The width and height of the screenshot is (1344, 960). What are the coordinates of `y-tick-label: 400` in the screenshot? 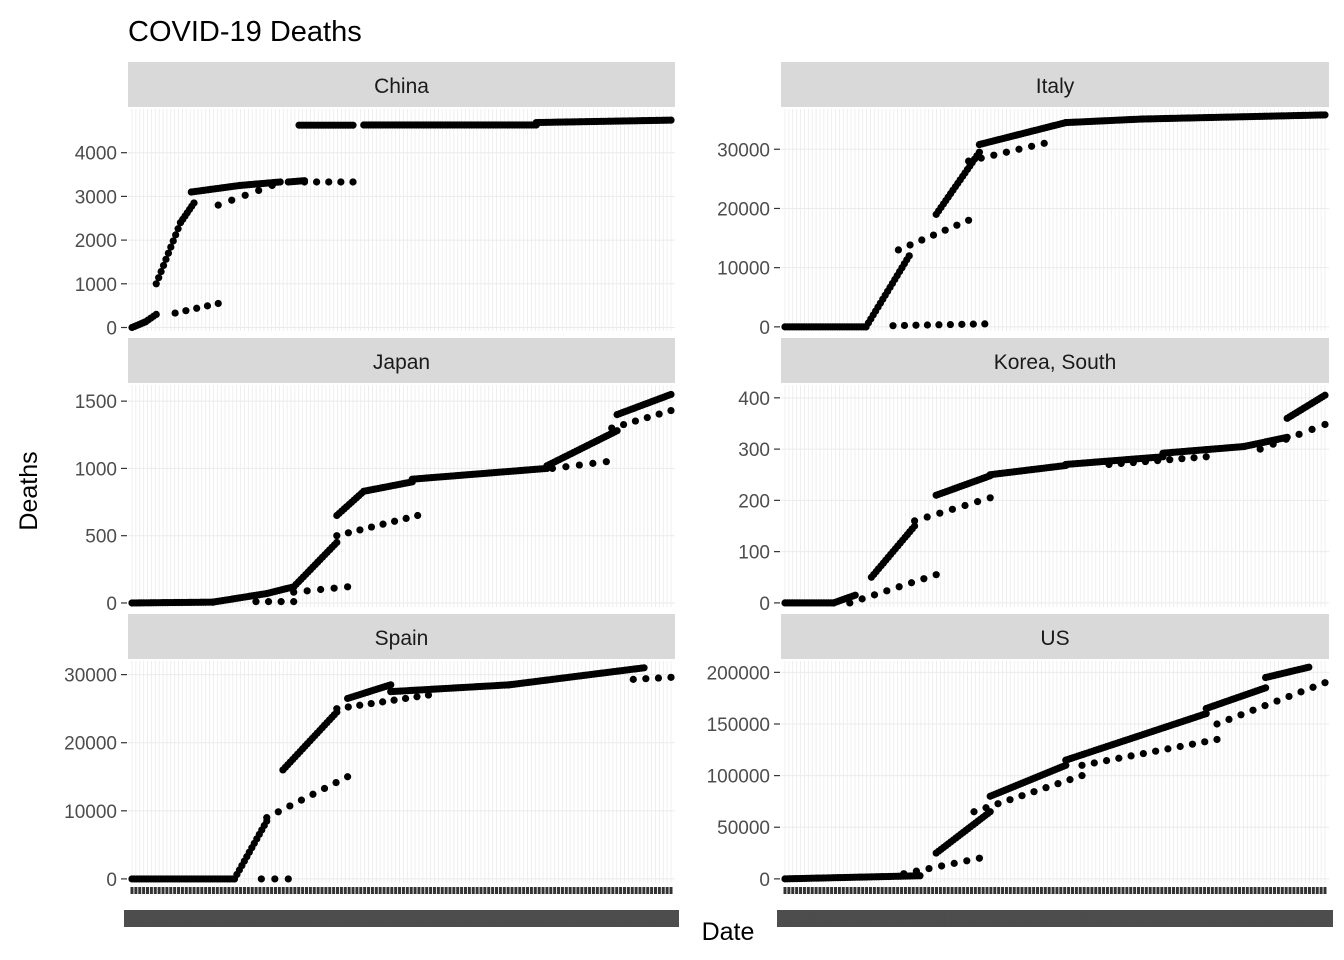 It's located at (754, 399).